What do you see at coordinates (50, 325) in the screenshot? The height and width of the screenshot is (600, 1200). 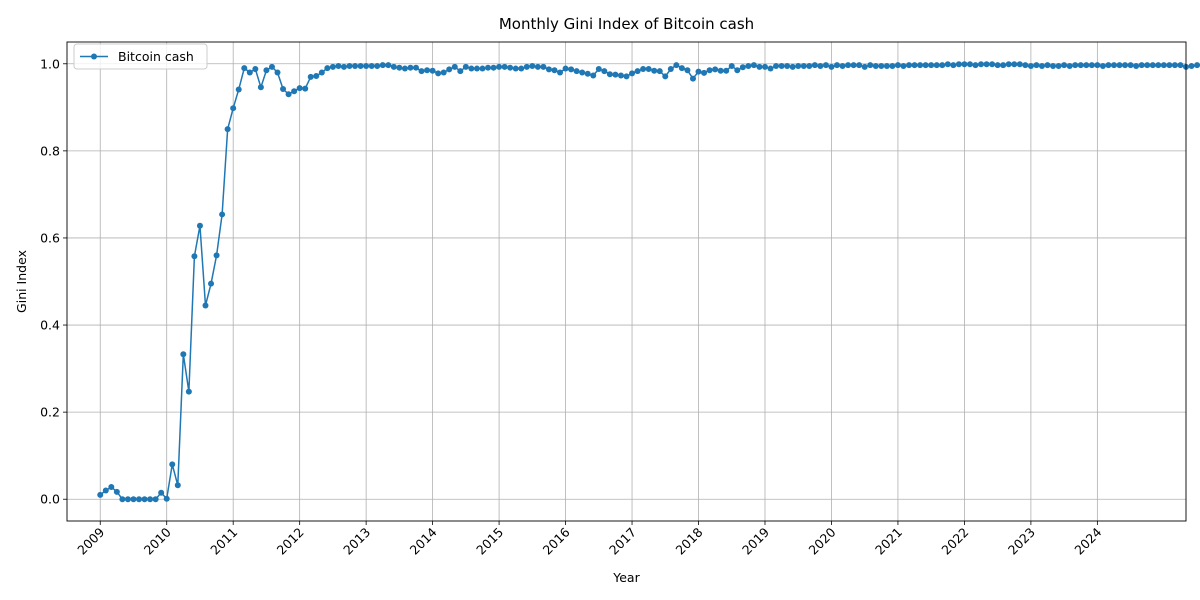 I see `y-tick-label: 0.4` at bounding box center [50, 325].